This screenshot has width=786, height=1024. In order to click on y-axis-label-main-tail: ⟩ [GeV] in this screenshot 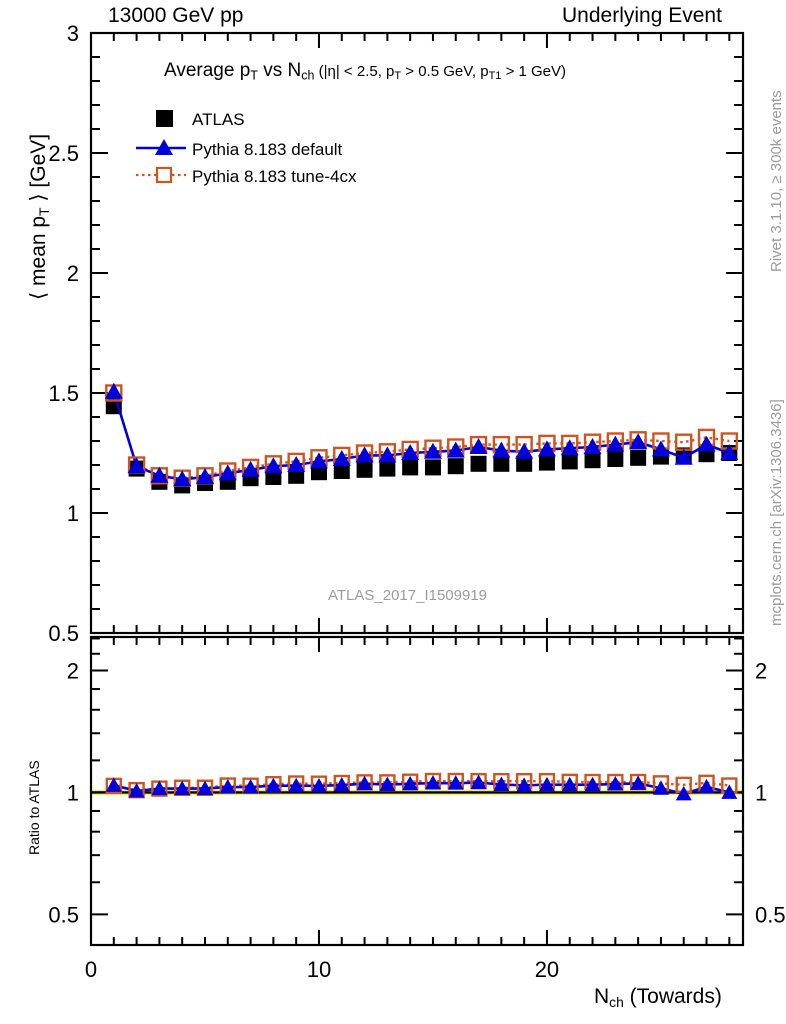, I will do `click(38, 170)`.